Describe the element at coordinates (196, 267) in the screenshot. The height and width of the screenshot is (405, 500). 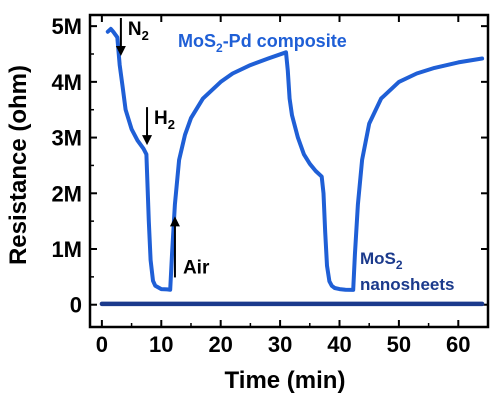
I see `annotation-air: Air` at that location.